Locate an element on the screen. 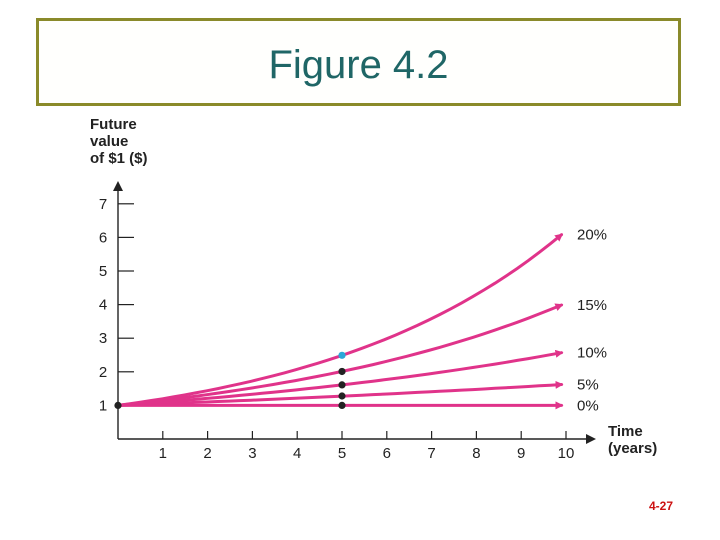 The height and width of the screenshot is (540, 720). y-axis-label-line: Future is located at coordinates (113, 124).